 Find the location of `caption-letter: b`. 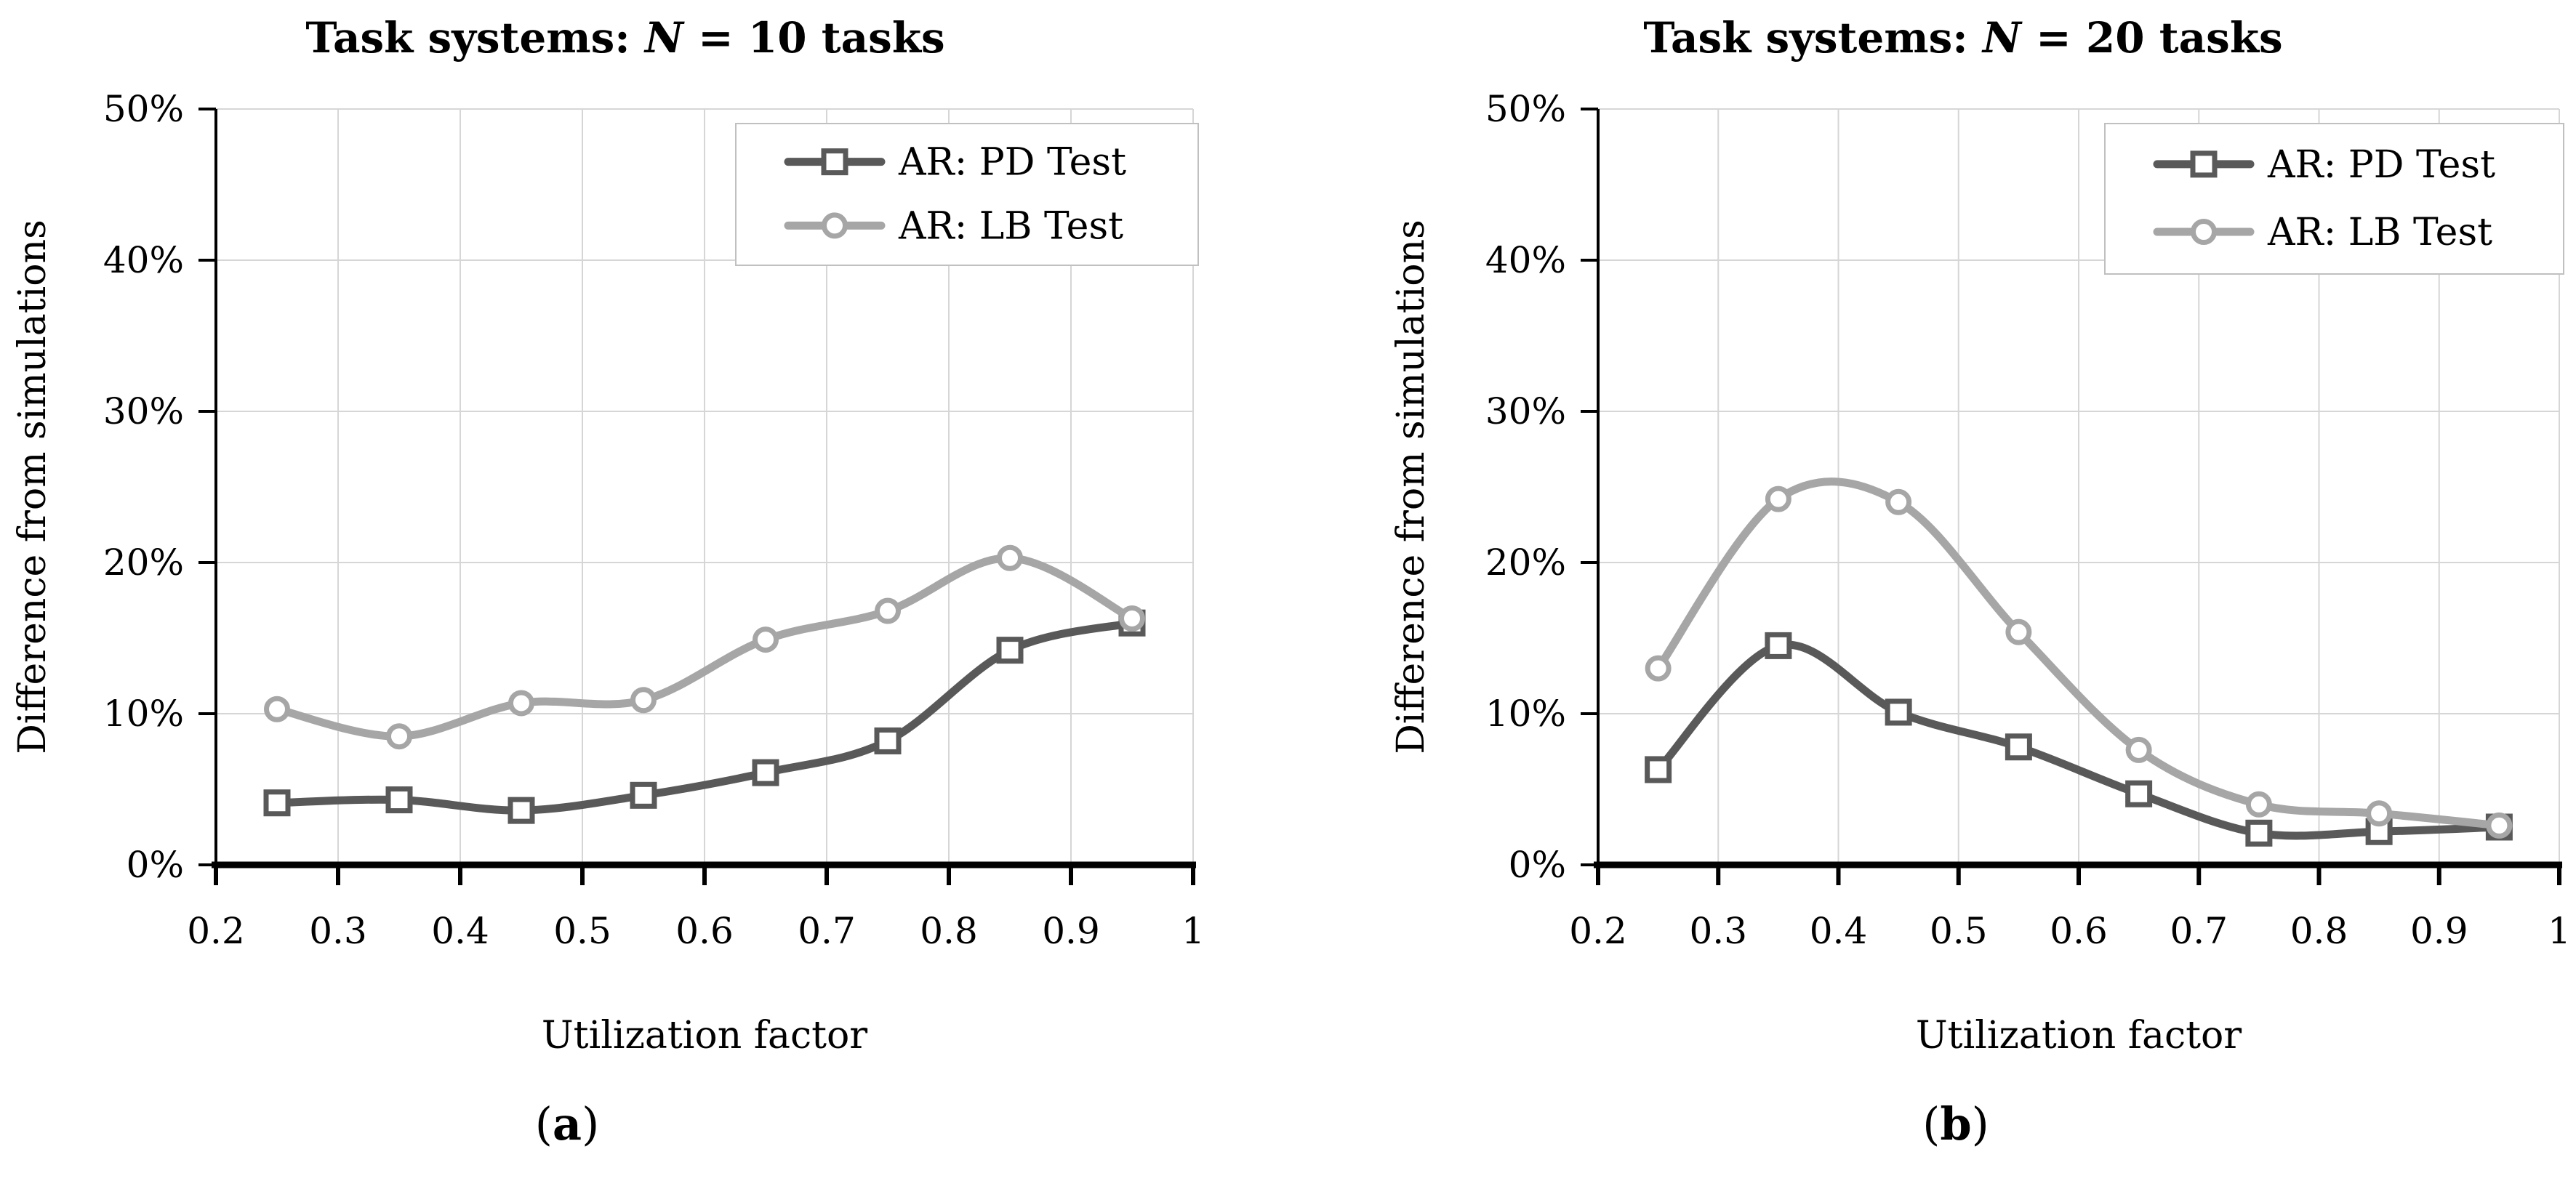

caption-letter: b is located at coordinates (1956, 1123).